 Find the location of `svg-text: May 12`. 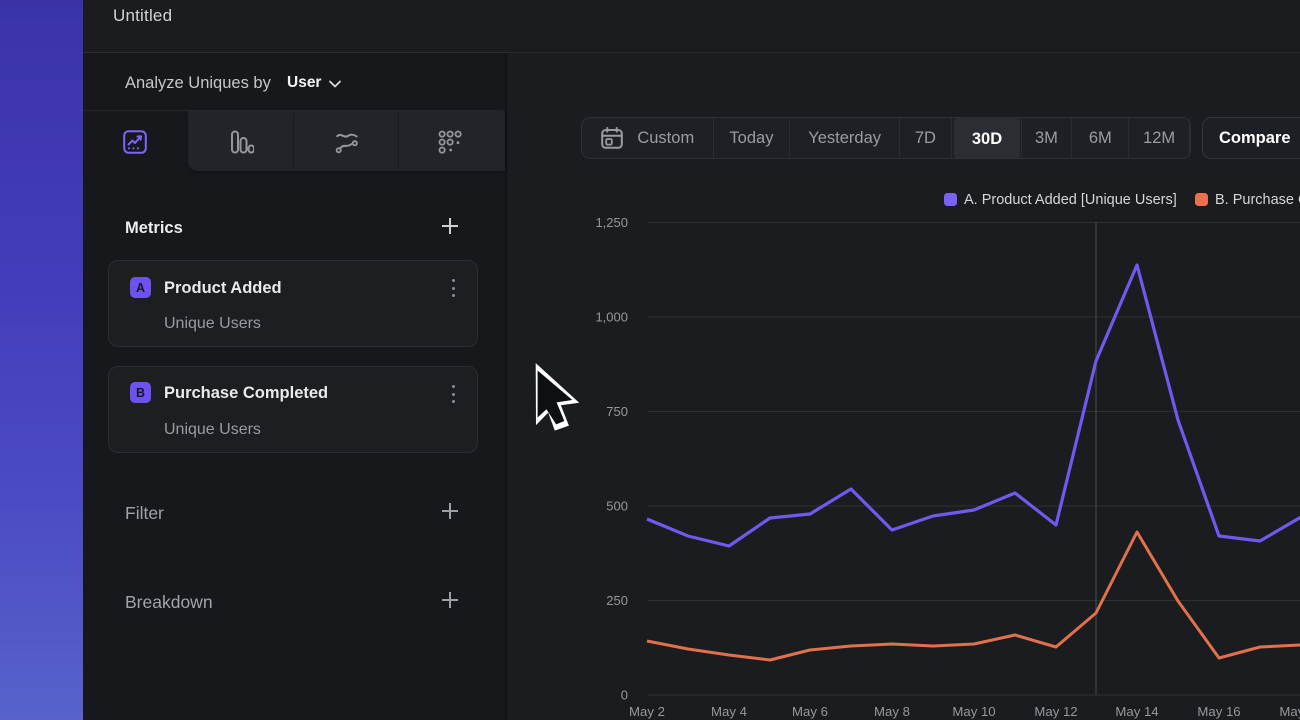

svg-text: May 12 is located at coordinates (1055, 711).